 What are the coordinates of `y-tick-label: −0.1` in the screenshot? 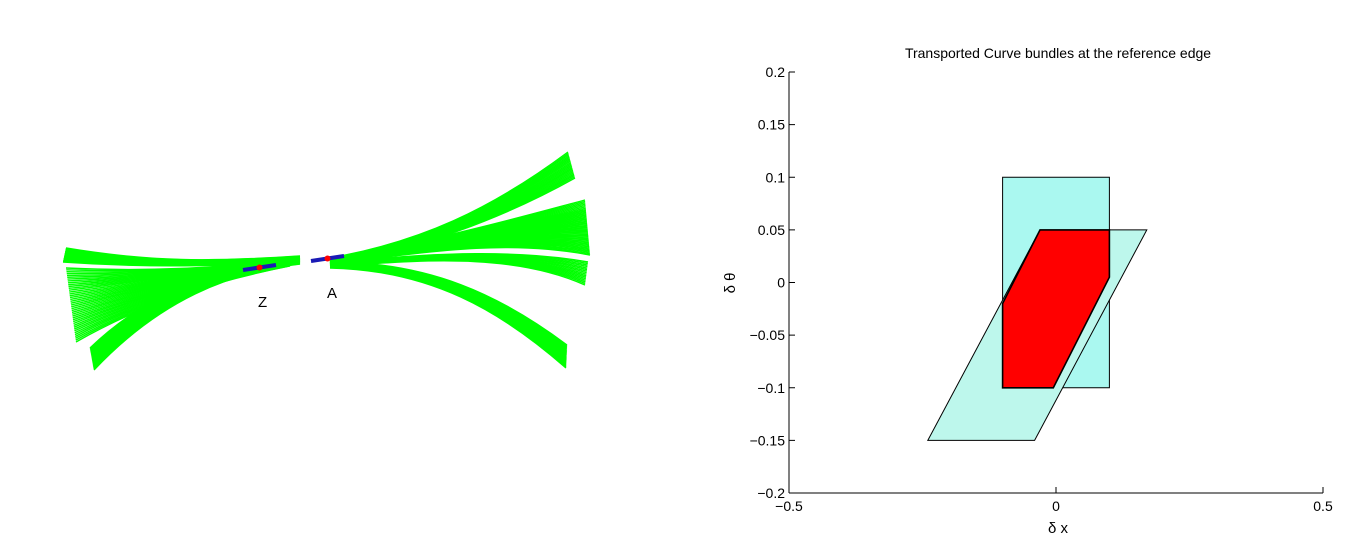 It's located at (771, 388).